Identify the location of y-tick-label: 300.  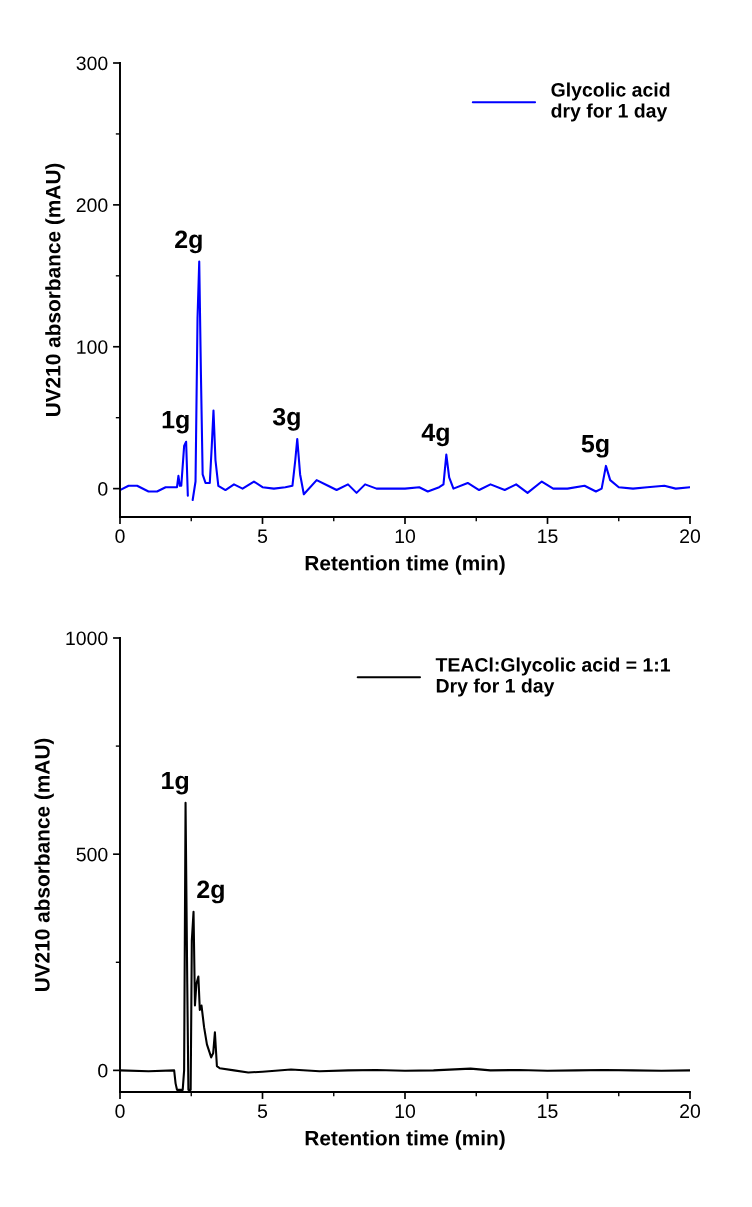
(92, 63).